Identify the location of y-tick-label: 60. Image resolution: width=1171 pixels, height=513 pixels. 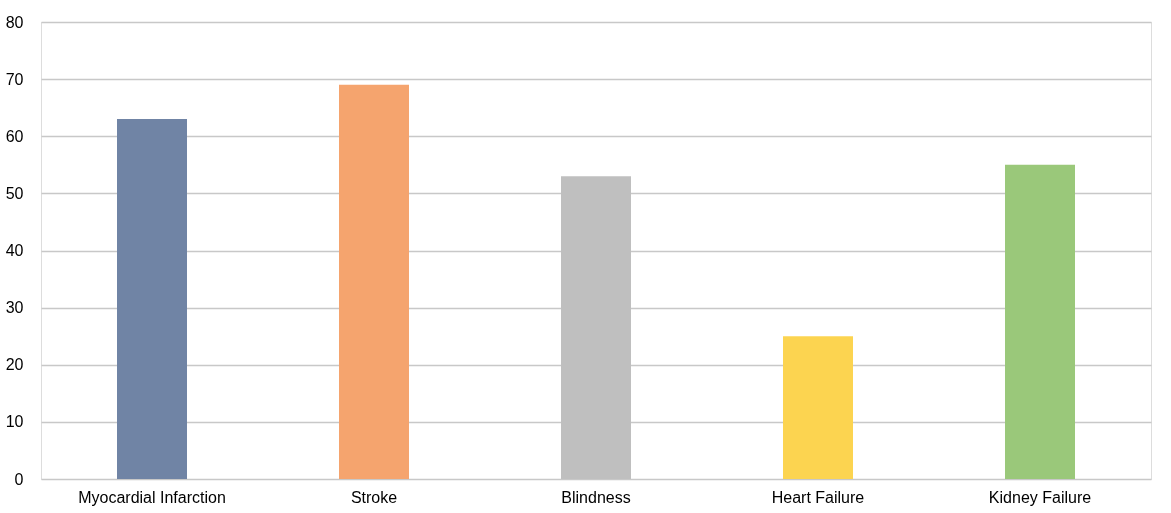
(14, 136).